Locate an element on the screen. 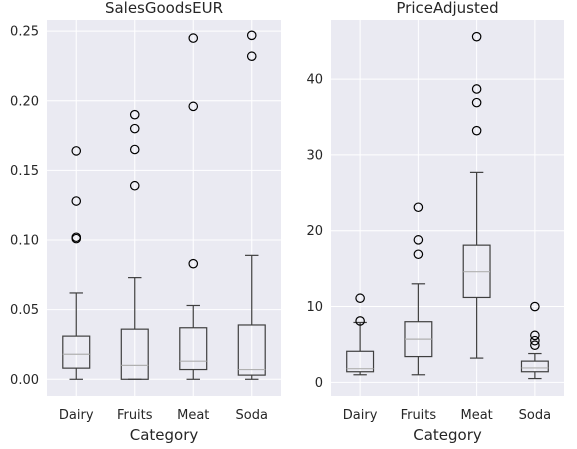 Image resolution: width=577 pixels, height=449 pixels. chart-title: SalesGoodsEUR is located at coordinates (164, 8).